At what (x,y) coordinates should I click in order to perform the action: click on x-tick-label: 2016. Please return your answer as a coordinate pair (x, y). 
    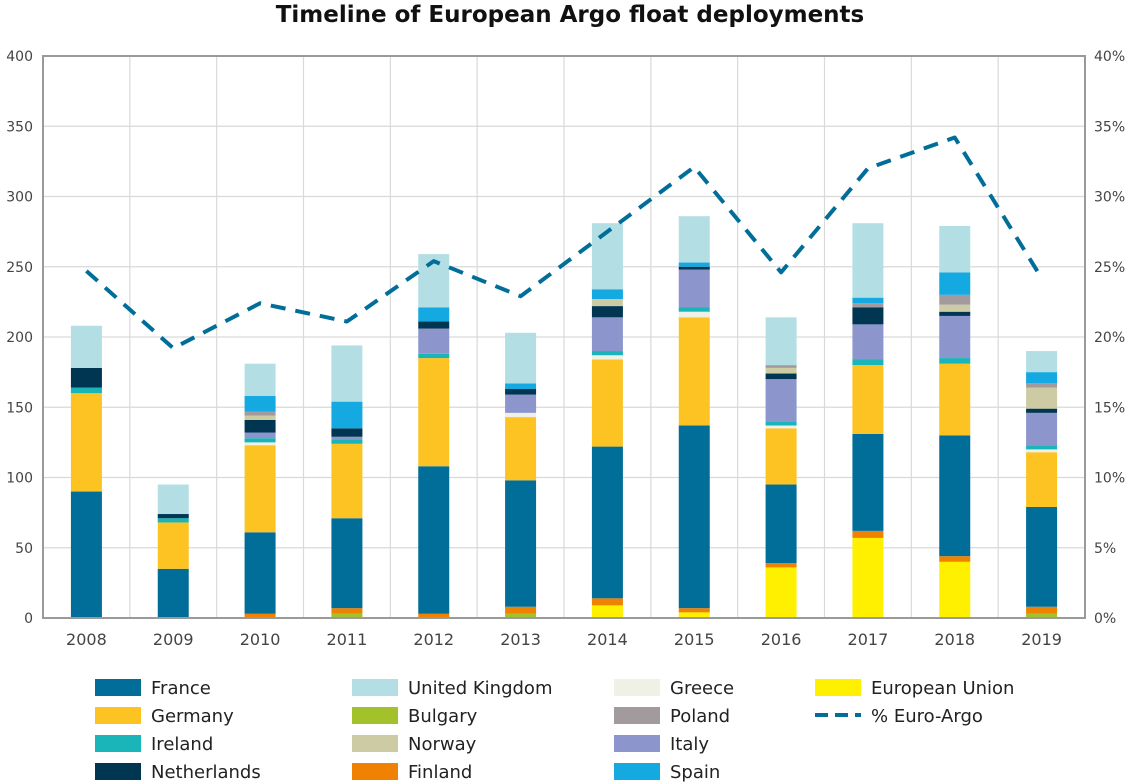
    Looking at the image, I should click on (781, 639).